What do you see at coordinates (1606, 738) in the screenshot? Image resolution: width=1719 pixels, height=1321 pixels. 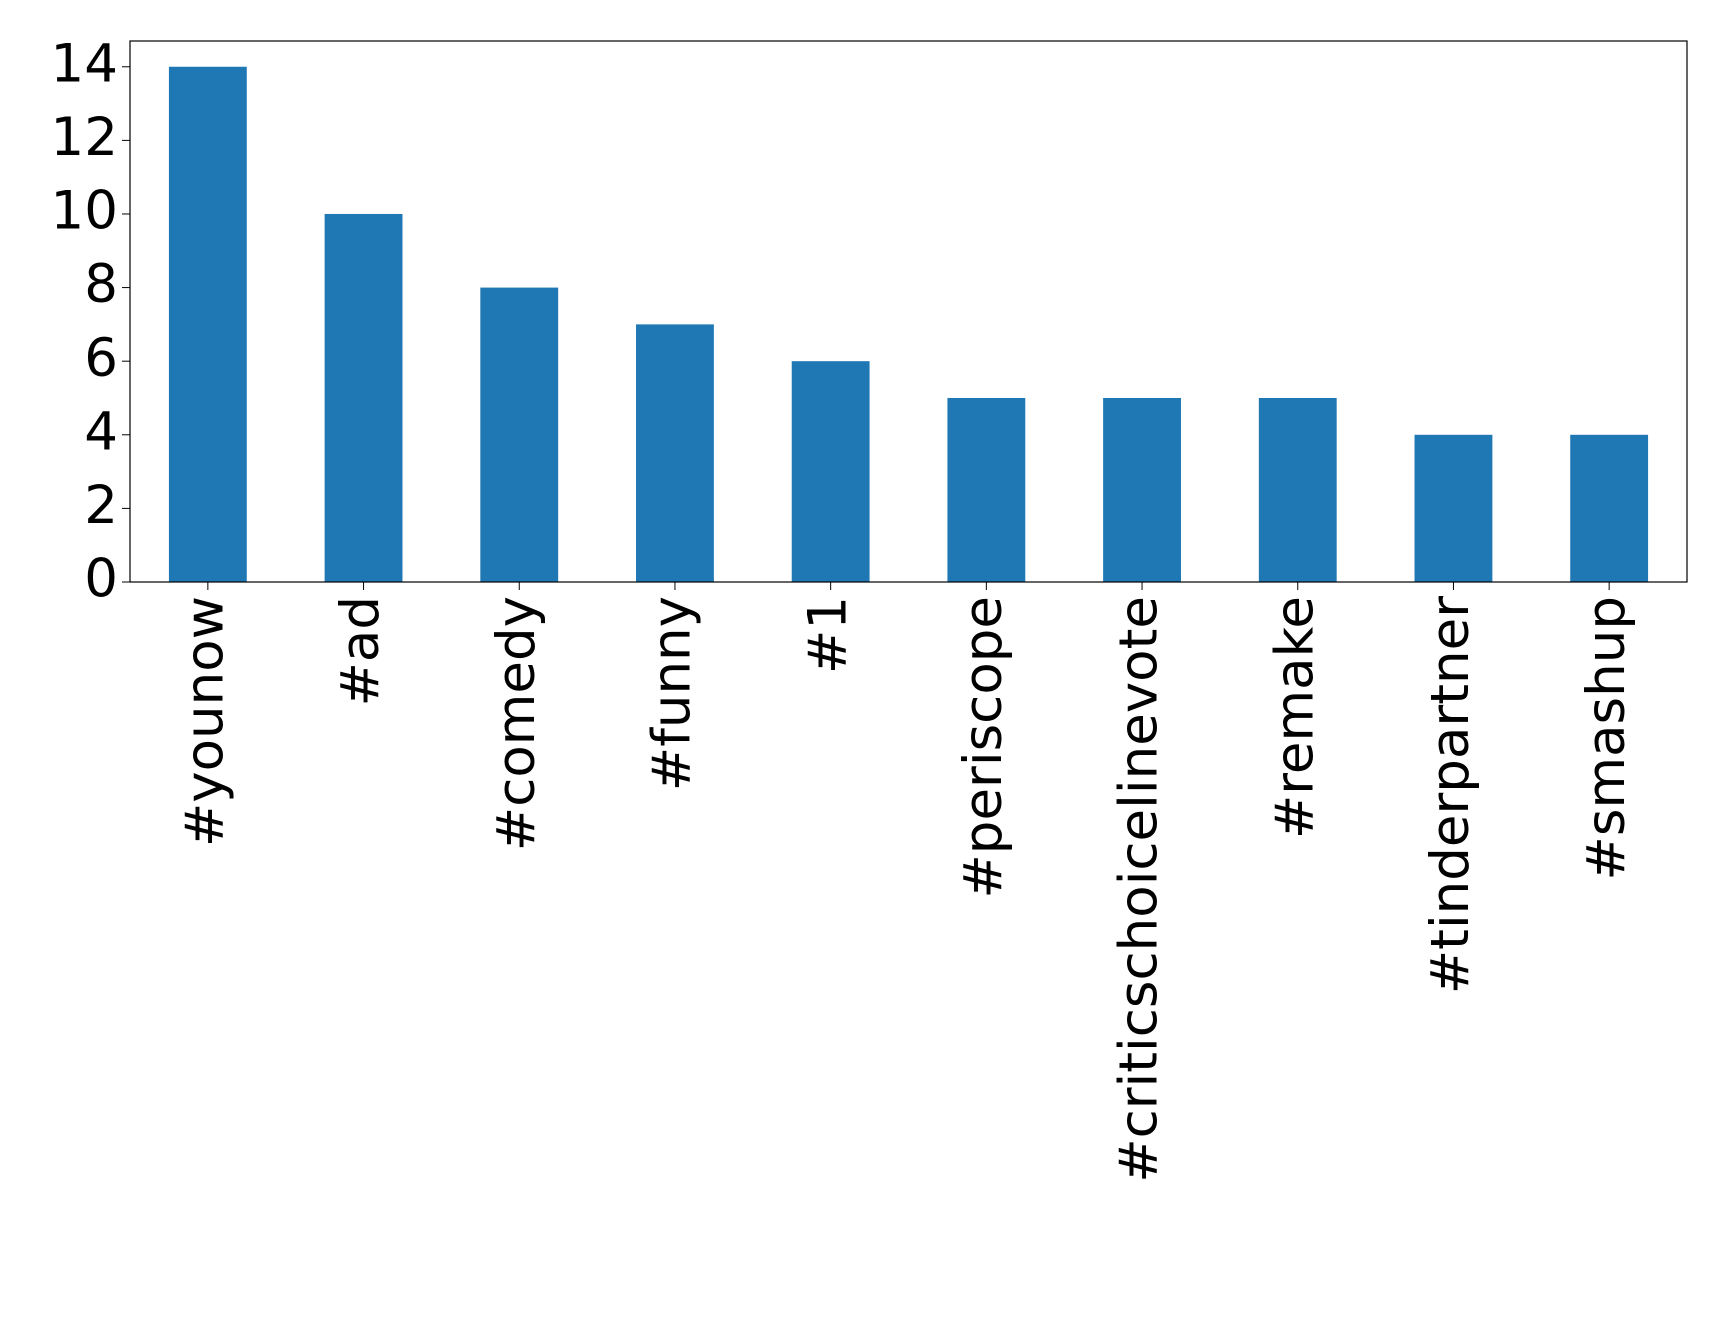 I see `x-tick-label: #smashup` at bounding box center [1606, 738].